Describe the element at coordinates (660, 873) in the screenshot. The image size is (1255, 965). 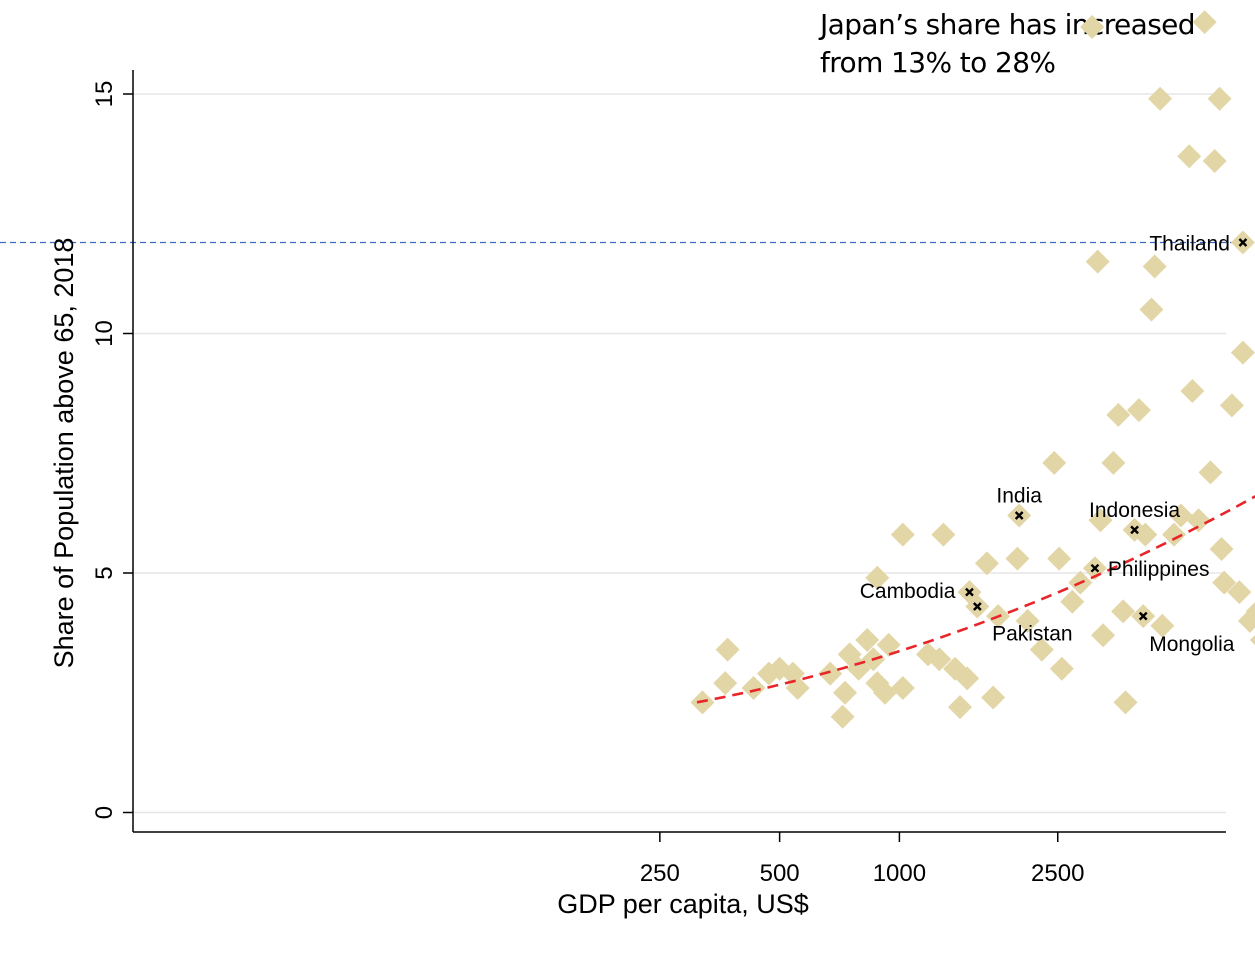
I see `x-tick-label: 250` at that location.